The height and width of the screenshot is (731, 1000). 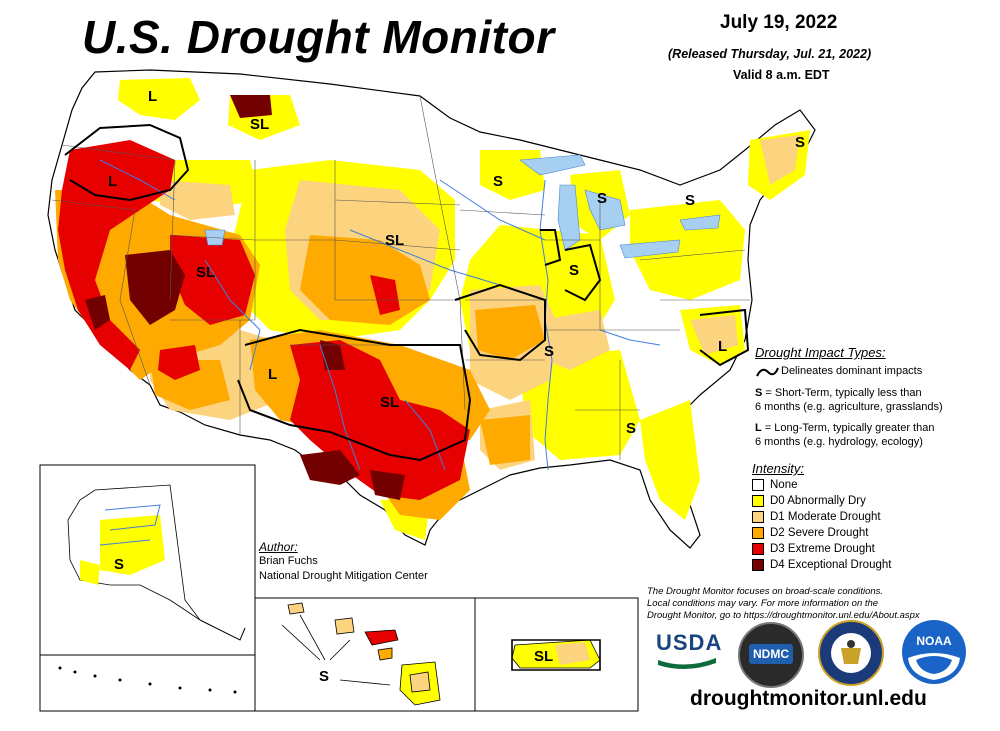 I want to click on label-newmexico-l: L, so click(x=273, y=374).